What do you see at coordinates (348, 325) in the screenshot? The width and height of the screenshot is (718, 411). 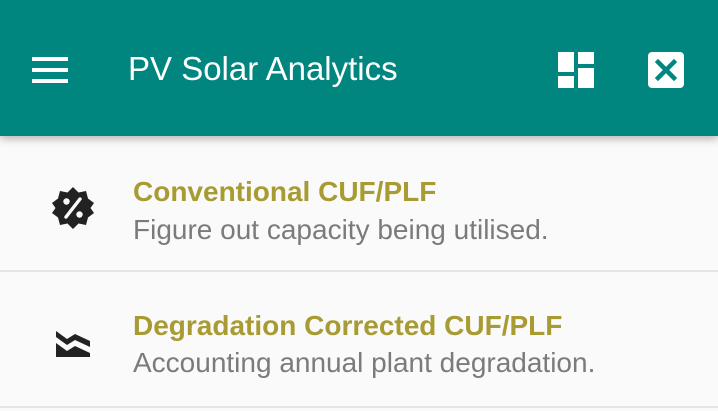 I see `item-title: Degradation Corrected CUF/PLF` at bounding box center [348, 325].